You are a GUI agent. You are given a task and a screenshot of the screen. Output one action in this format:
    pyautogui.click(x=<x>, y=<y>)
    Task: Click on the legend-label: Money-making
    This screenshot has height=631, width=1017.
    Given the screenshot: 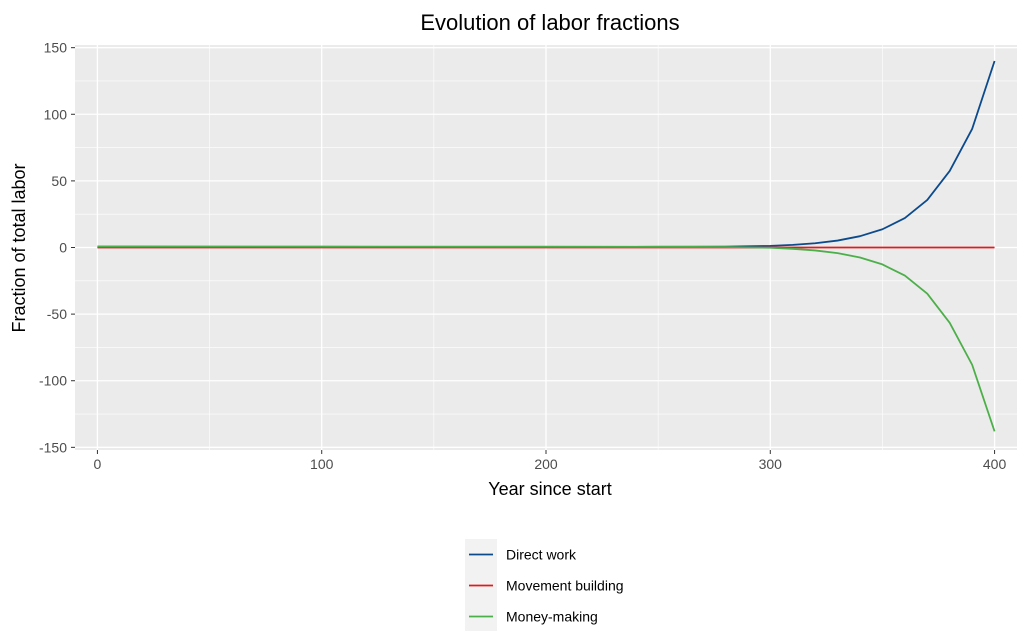 What is the action you would take?
    pyautogui.click(x=552, y=617)
    